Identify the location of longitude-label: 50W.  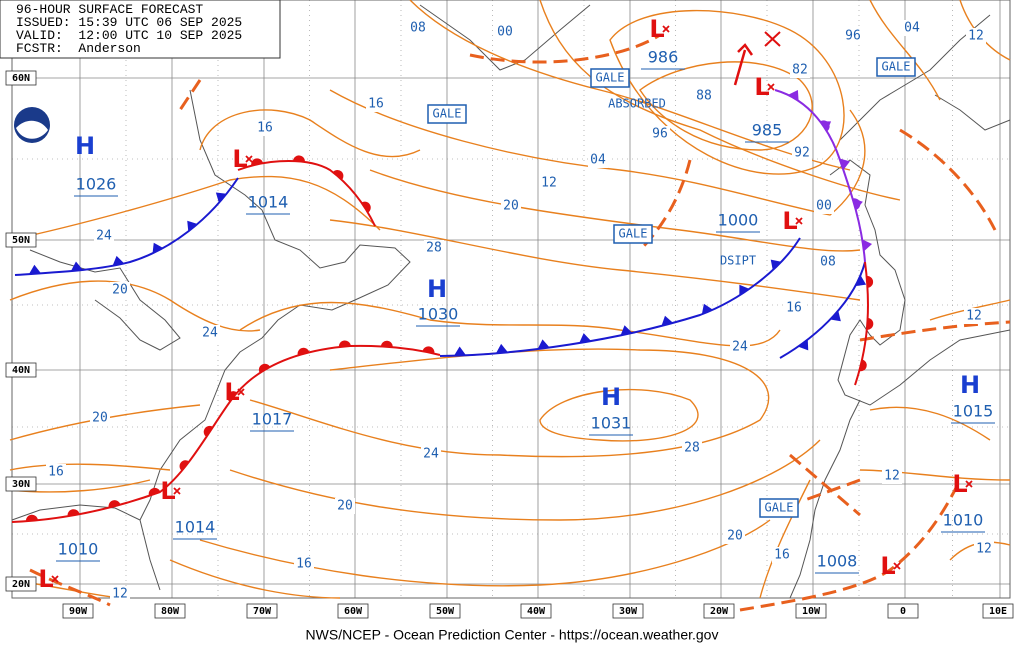
(445, 611).